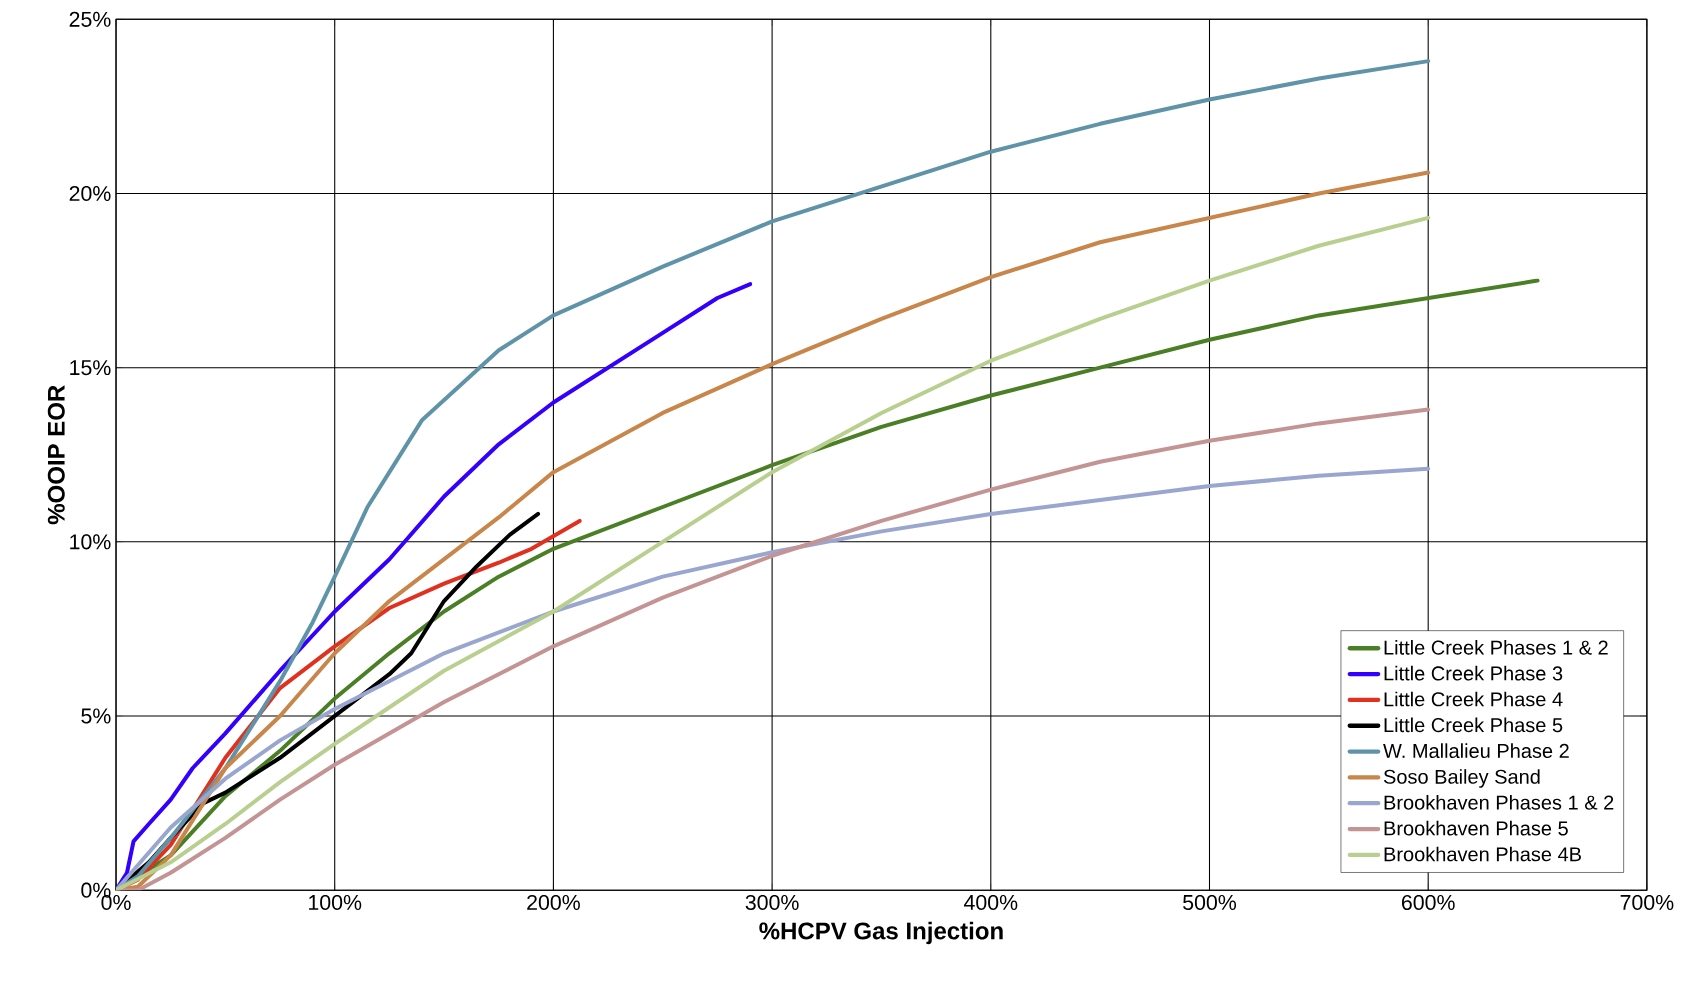 Image resolution: width=1683 pixels, height=988 pixels. Describe the element at coordinates (90, 193) in the screenshot. I see `y-tick-label: 20%` at that location.